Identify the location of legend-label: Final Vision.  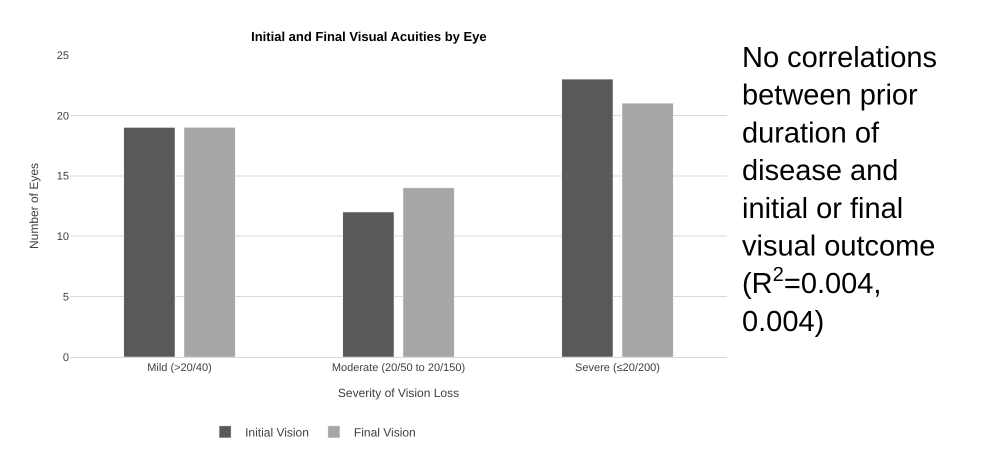
(385, 433).